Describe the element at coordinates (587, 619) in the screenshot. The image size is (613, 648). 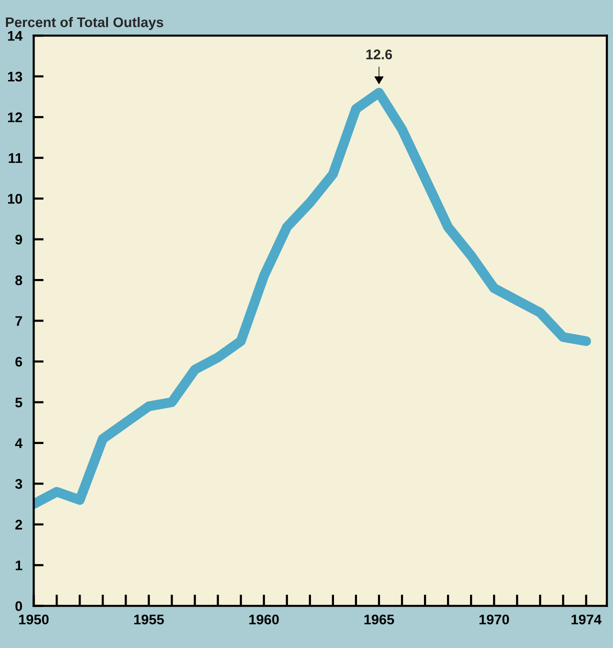
I see `x-tick-label: 1974` at that location.